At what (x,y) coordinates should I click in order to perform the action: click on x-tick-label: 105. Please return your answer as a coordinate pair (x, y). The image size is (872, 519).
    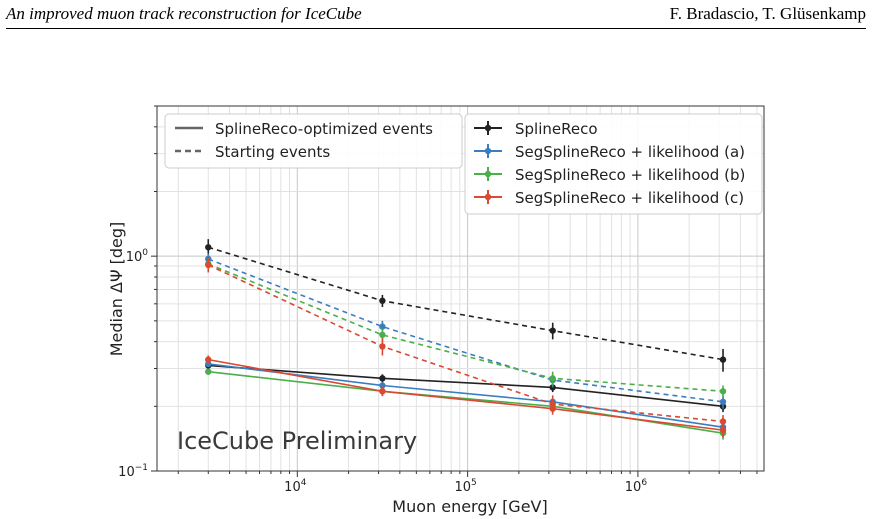
    Looking at the image, I should click on (465, 486).